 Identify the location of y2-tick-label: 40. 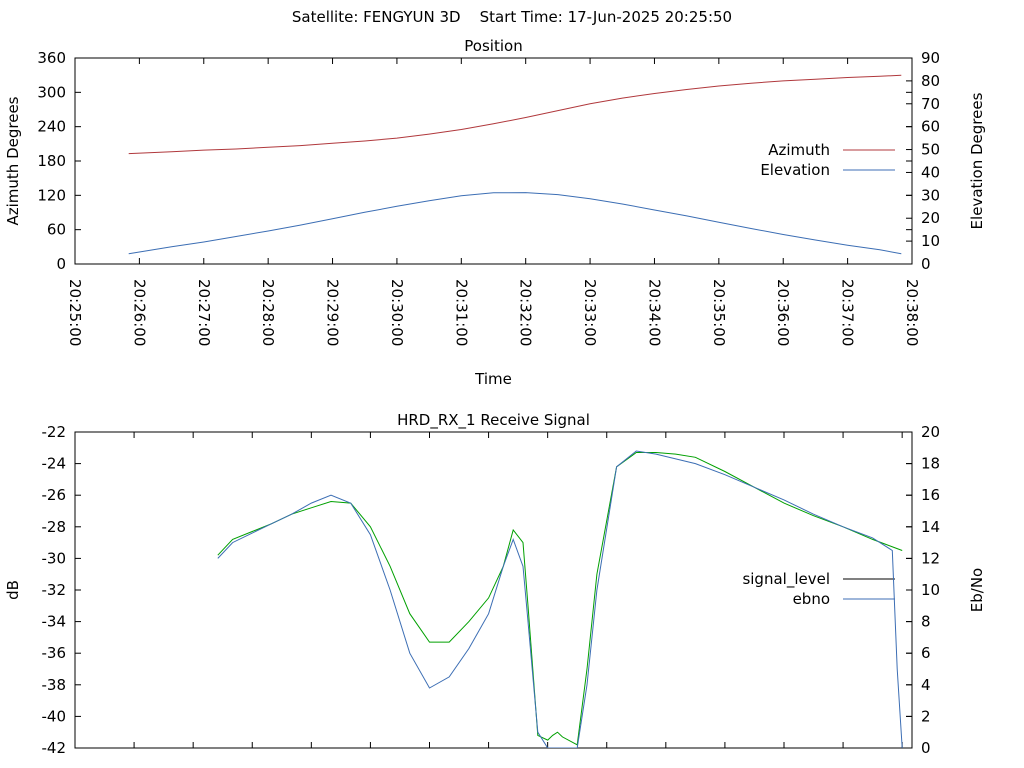
(930, 172).